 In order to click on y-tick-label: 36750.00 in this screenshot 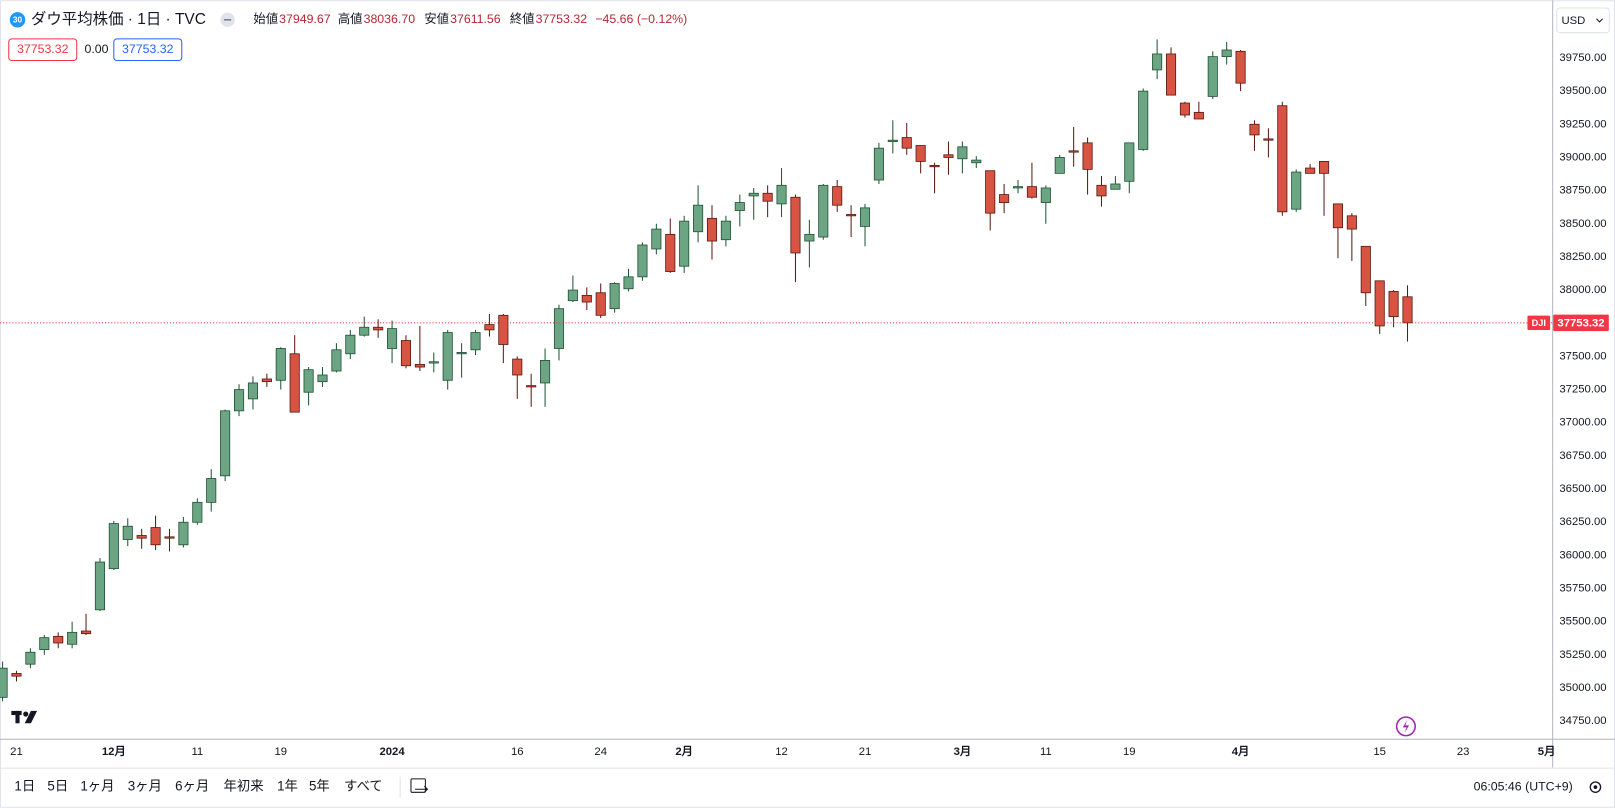, I will do `click(1582, 456)`.